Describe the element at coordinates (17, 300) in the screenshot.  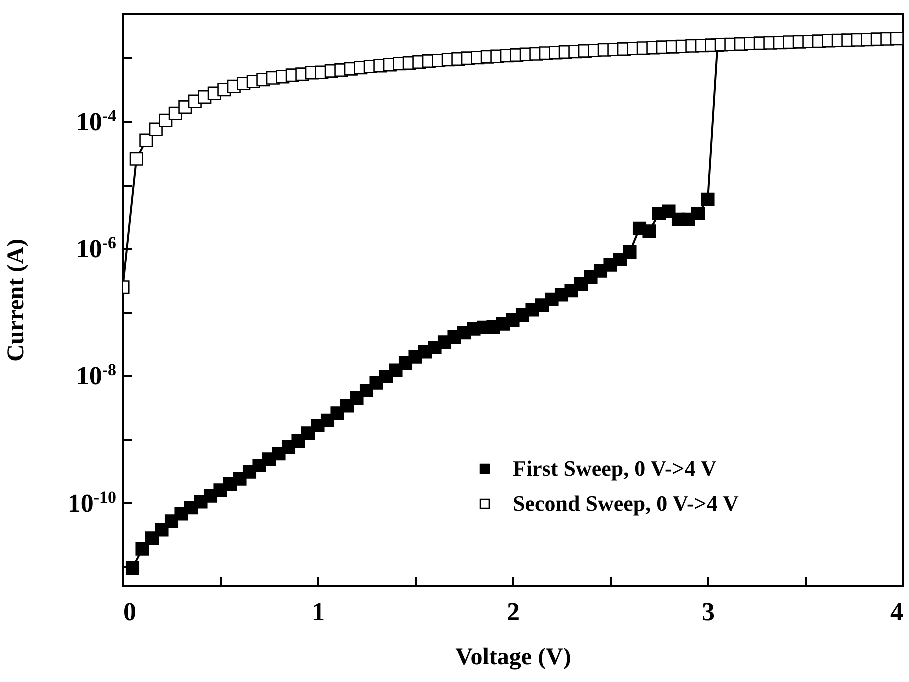
I see `y-axis-title: Current (A)` at that location.